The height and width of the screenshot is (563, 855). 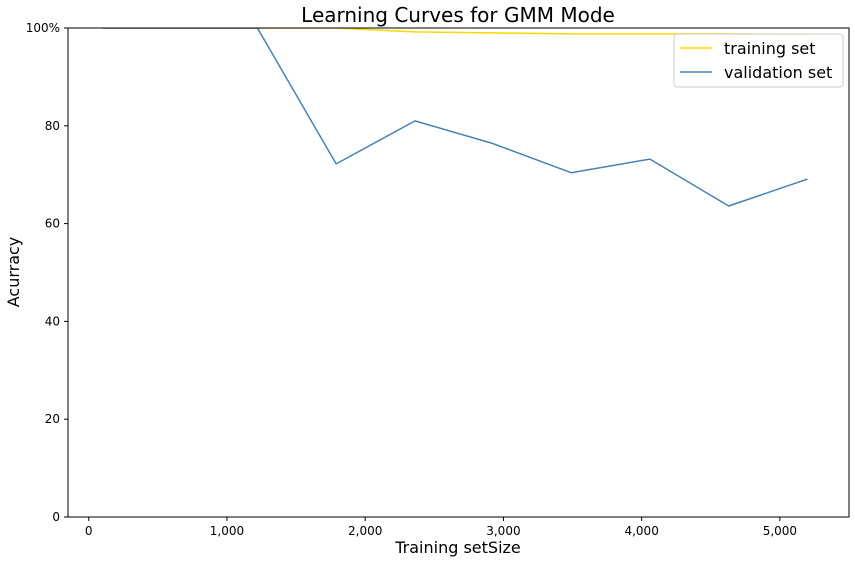 I want to click on x-tick-label: 1,000, so click(x=227, y=531).